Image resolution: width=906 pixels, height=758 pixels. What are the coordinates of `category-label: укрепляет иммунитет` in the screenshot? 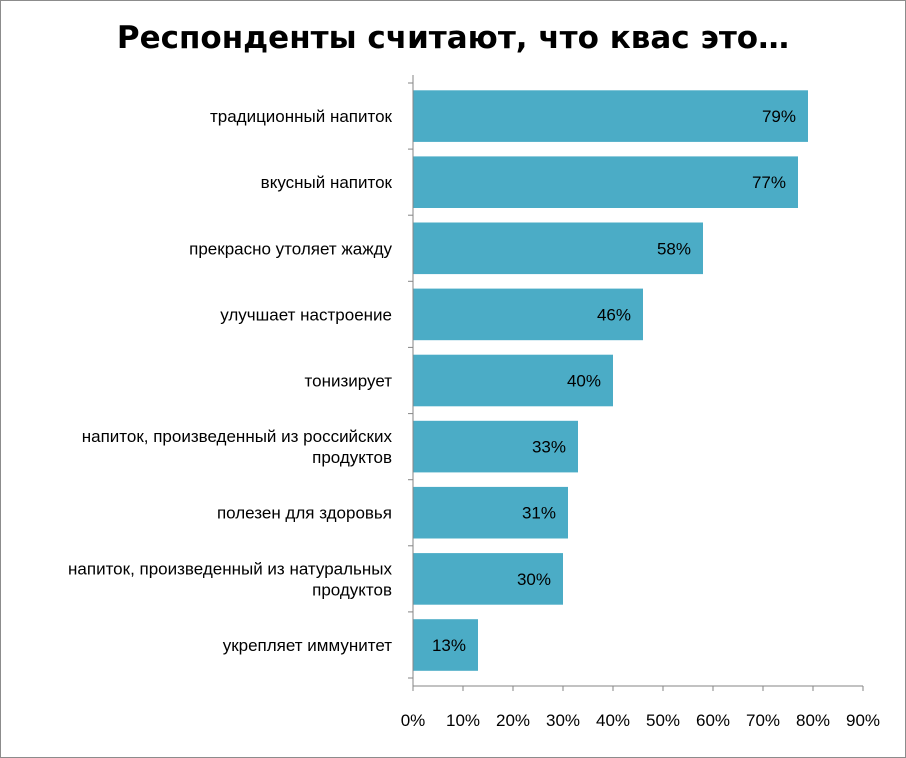 It's located at (308, 645).